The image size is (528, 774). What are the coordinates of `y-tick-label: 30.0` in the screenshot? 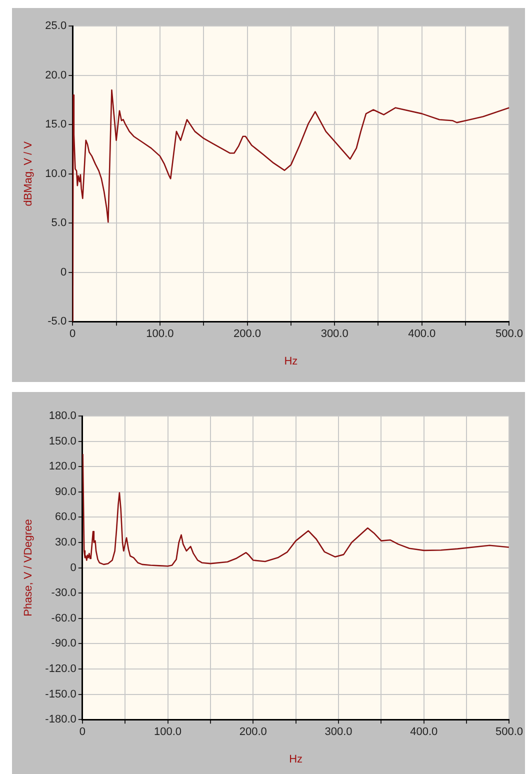 It's located at (65, 542).